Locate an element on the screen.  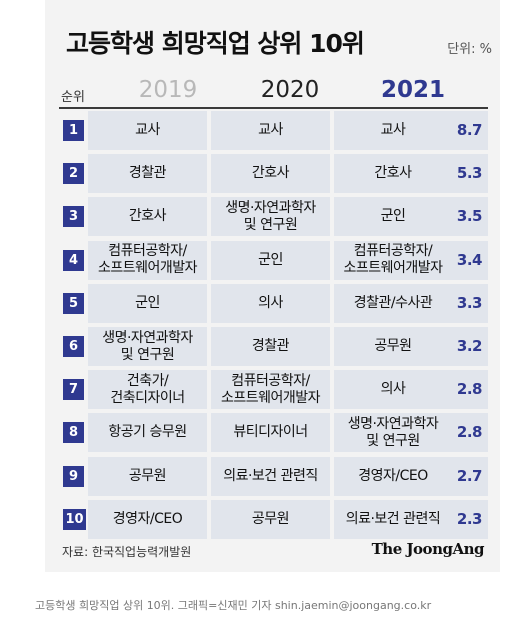
percent-value: 2.3 is located at coordinates (469, 518).